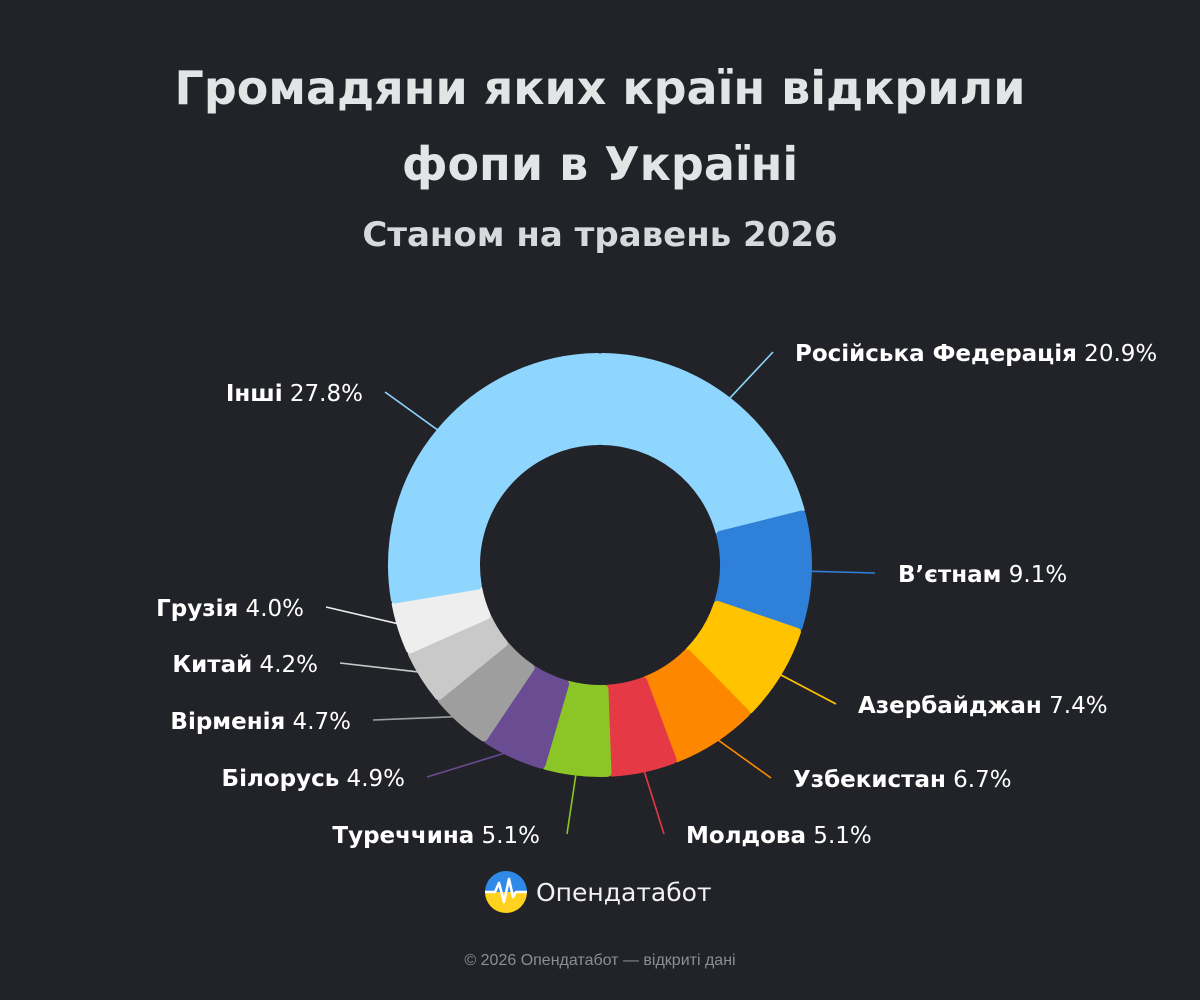 This screenshot has width=1200, height=1000. What do you see at coordinates (285, 665) in the screenshot?
I see `slice-label-value: 4.2%` at bounding box center [285, 665].